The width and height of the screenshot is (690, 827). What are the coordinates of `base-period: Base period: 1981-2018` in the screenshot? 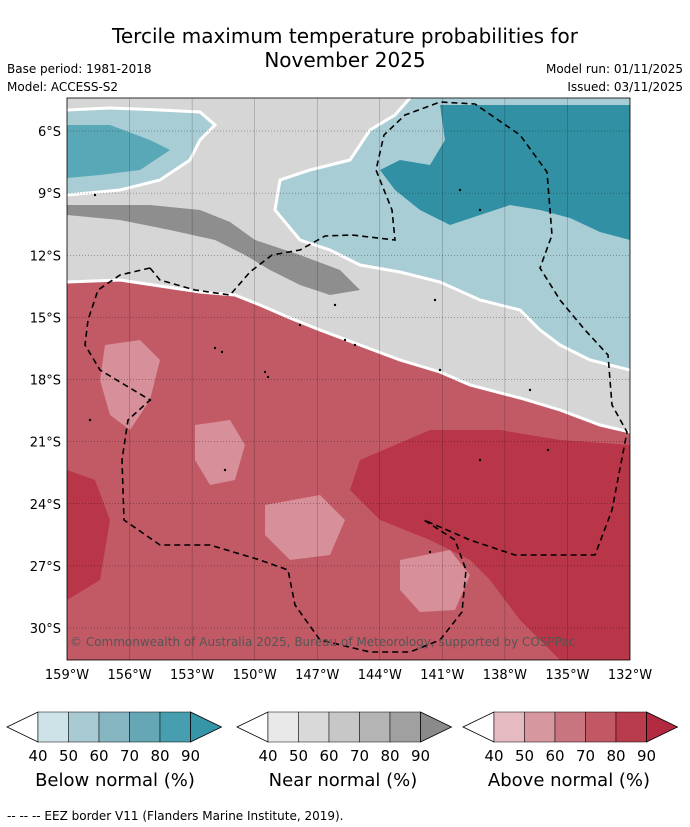 It's located at (79, 69).